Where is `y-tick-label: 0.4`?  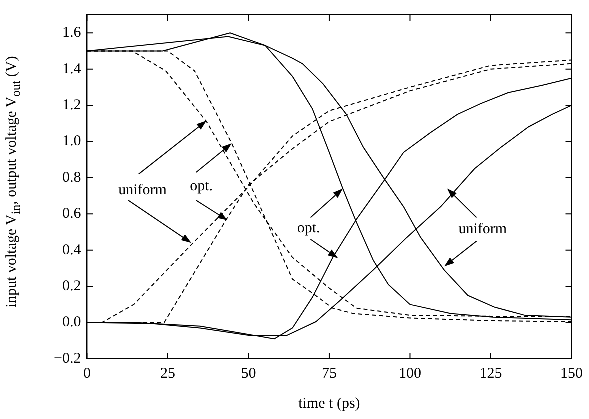
y-tick-label: 0.4 is located at coordinates (72, 250).